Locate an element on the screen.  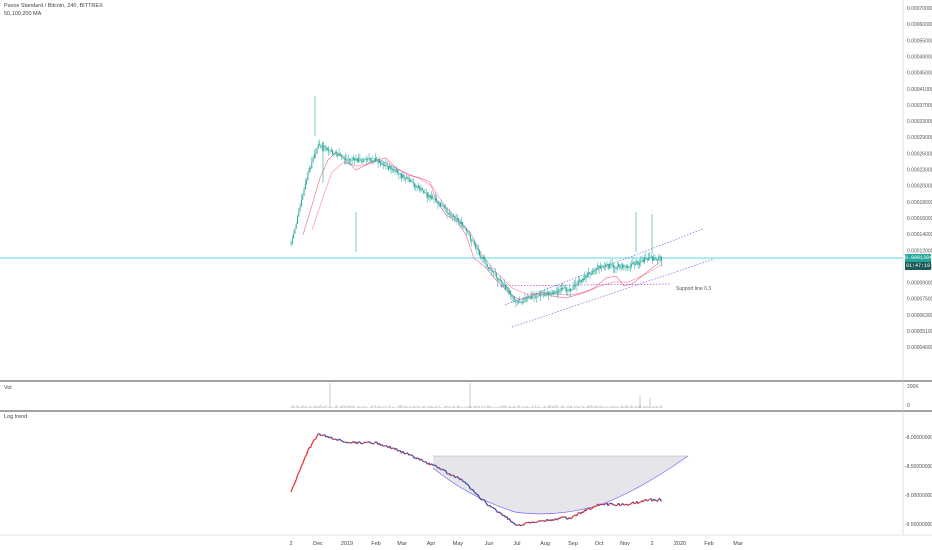
price-axis-tick: 0.00007500 is located at coordinates (919, 300).